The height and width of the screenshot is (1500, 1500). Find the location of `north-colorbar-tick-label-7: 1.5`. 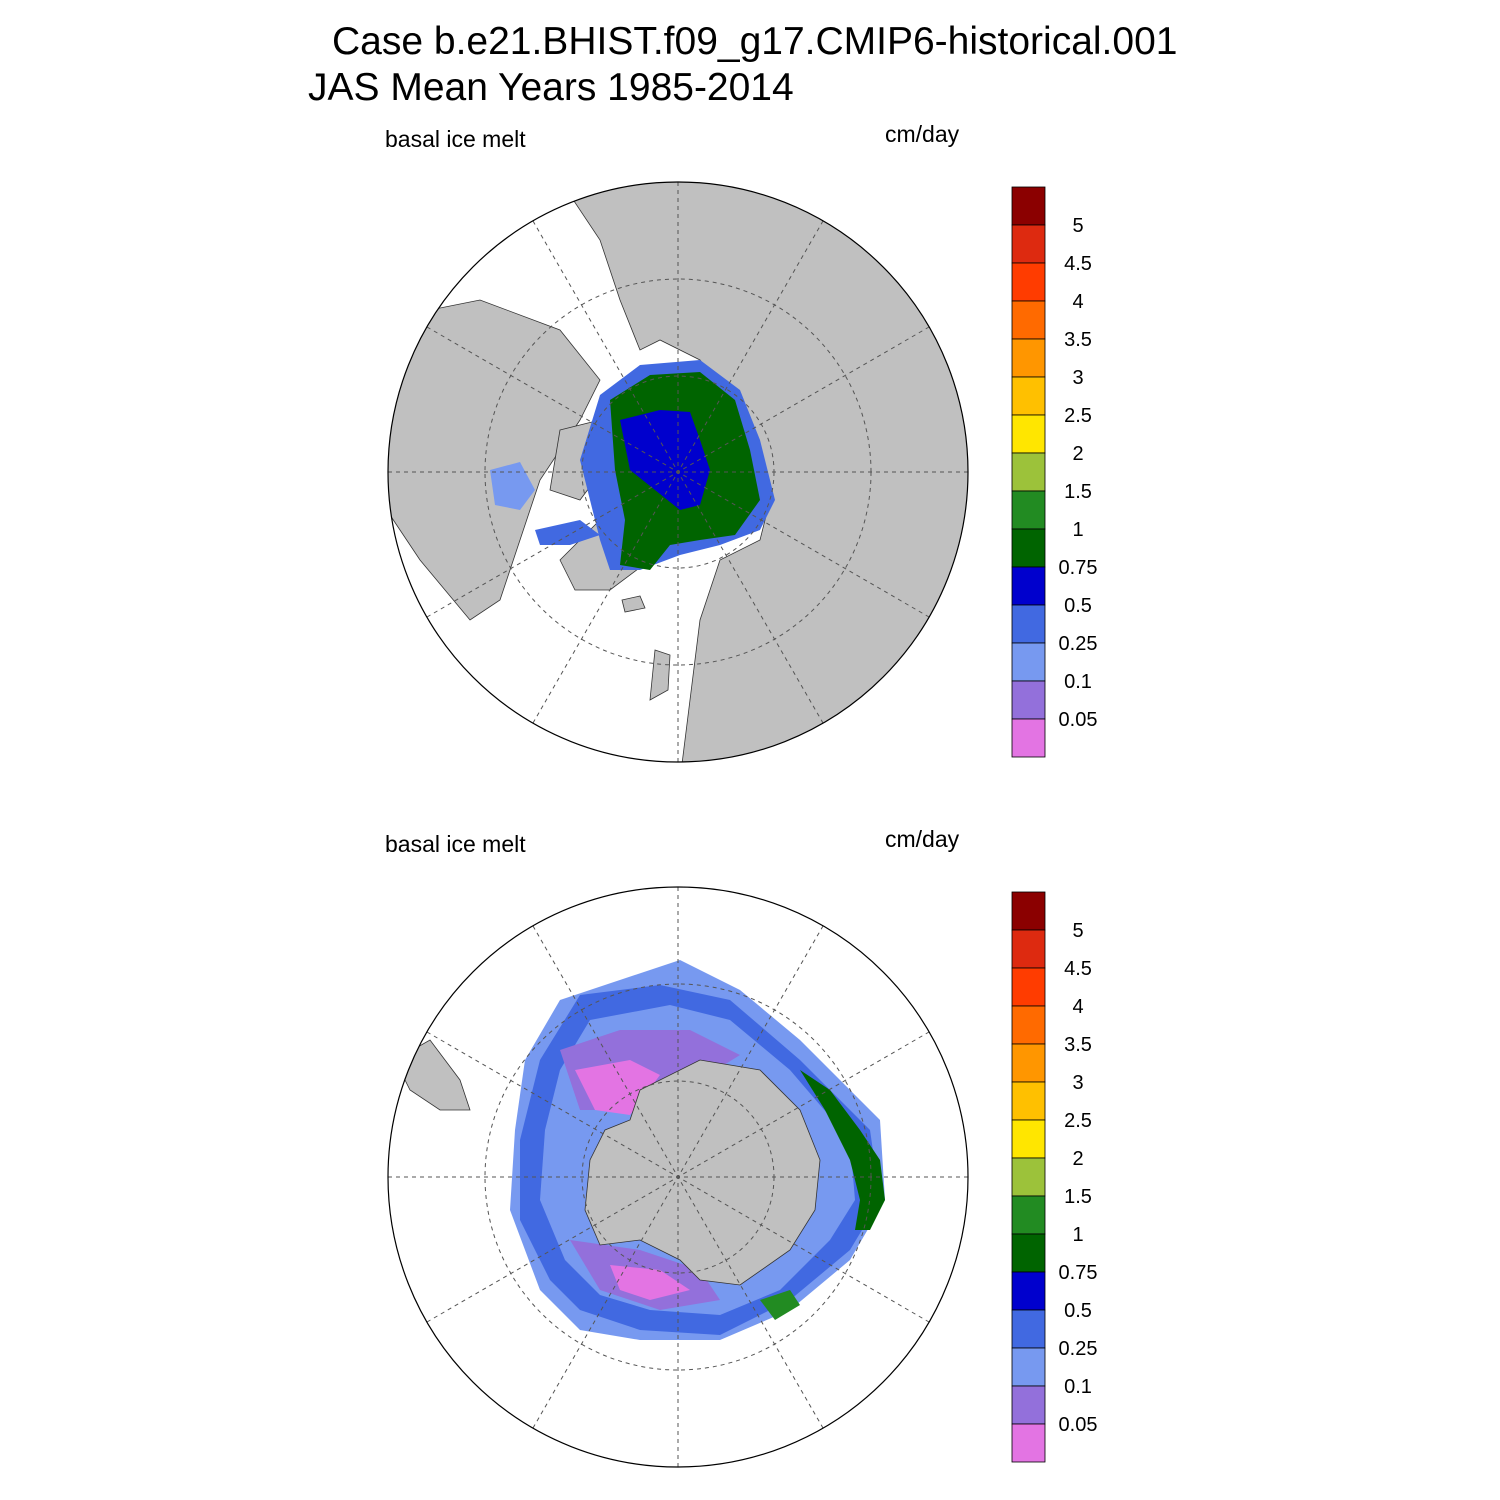

north-colorbar-tick-label-7: 1.5 is located at coordinates (1078, 492).